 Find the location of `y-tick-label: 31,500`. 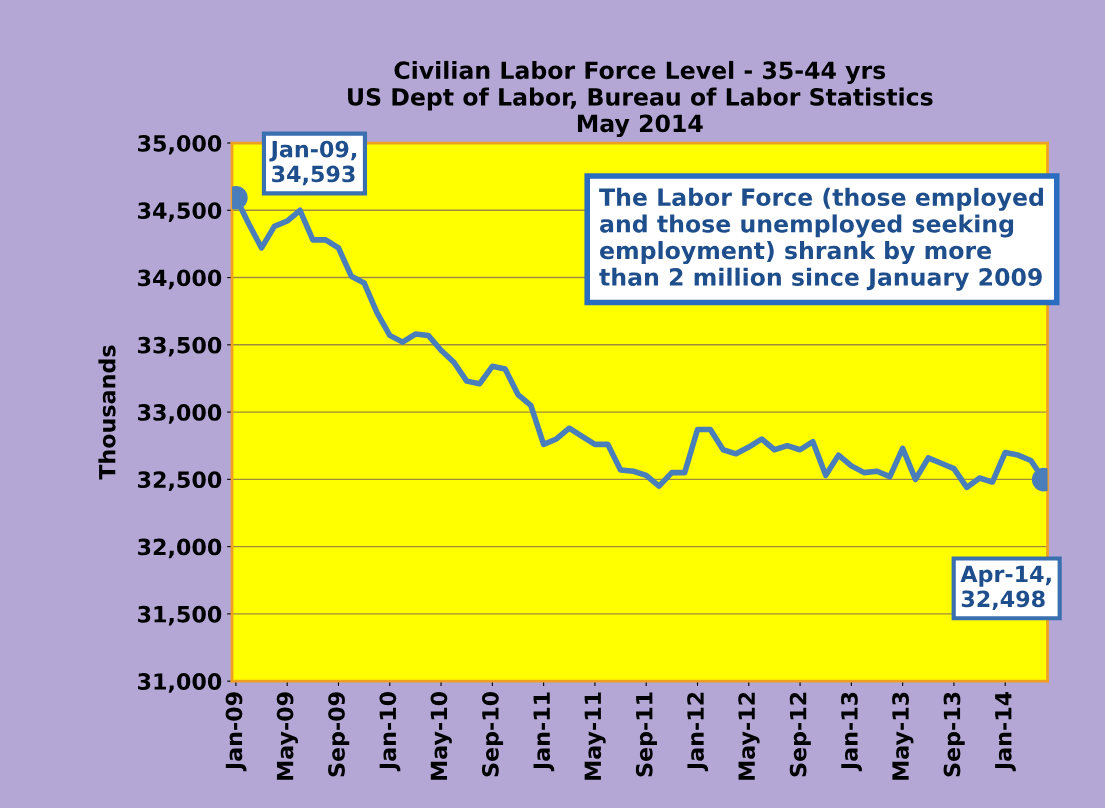

y-tick-label: 31,500 is located at coordinates (180, 615).